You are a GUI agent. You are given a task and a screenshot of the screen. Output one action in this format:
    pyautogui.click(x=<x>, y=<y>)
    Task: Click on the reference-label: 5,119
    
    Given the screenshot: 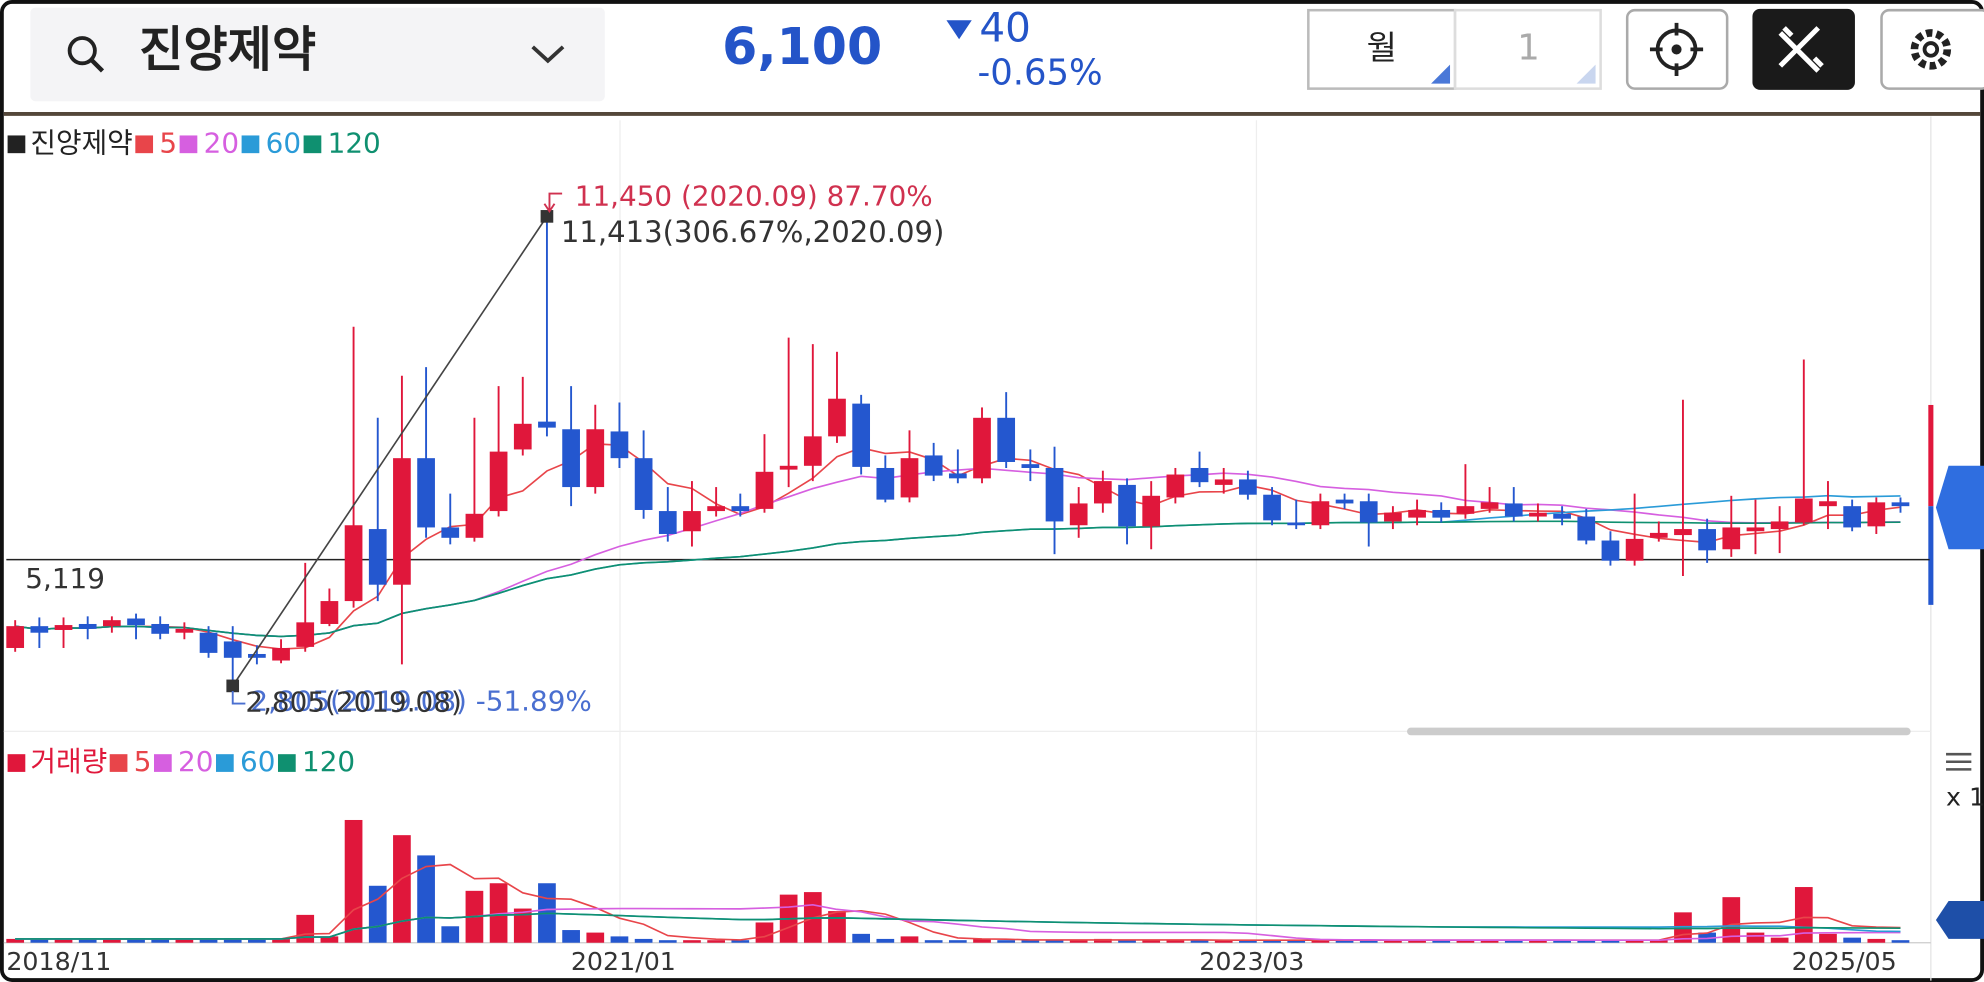 What is the action you would take?
    pyautogui.click(x=65, y=578)
    